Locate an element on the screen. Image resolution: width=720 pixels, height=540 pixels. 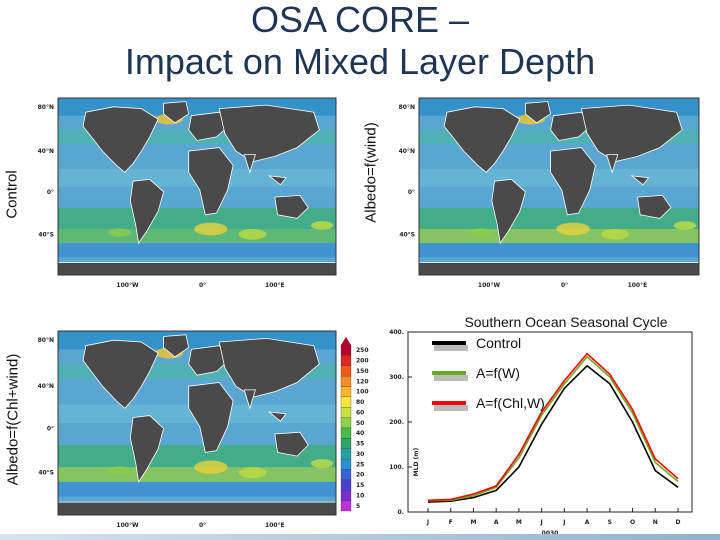
lat-tick-label: 40°S is located at coordinates (46, 473).